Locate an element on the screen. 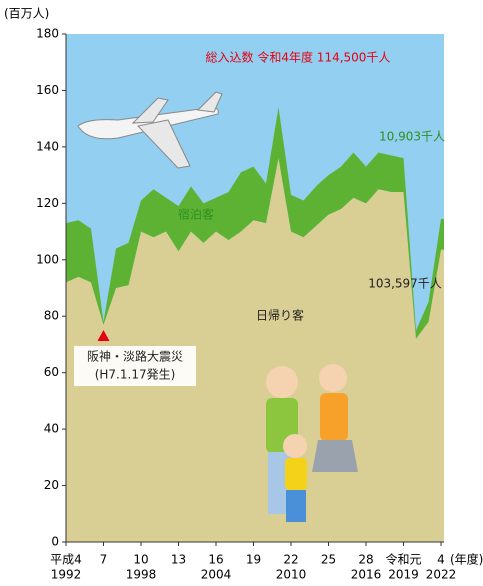  annotation: 宿泊客 is located at coordinates (196, 214).